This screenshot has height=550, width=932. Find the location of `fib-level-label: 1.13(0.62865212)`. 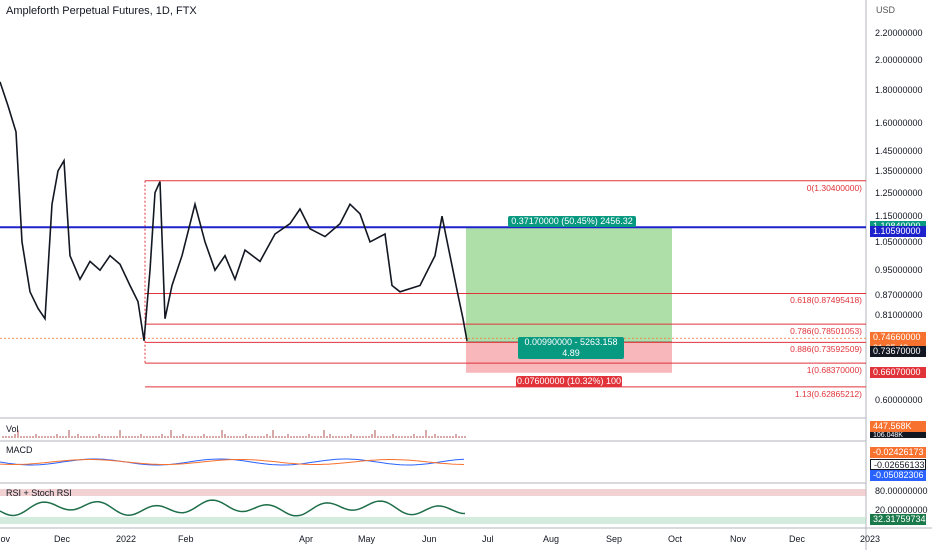

fib-level-label: 1.13(0.62865212) is located at coordinates (828, 393).